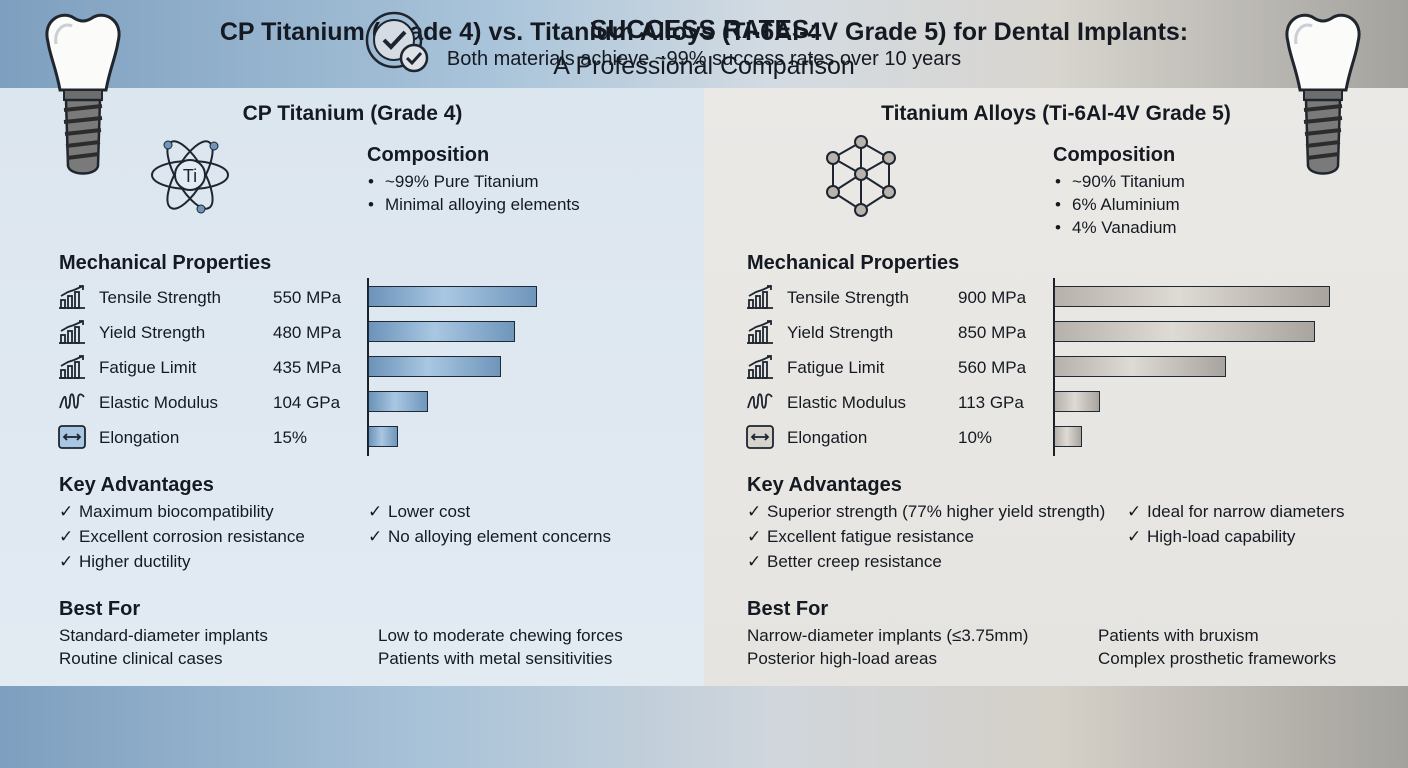 This screenshot has width=1408, height=768. What do you see at coordinates (453, 182) in the screenshot?
I see `composition-item: ~99% Pure Titanium` at bounding box center [453, 182].